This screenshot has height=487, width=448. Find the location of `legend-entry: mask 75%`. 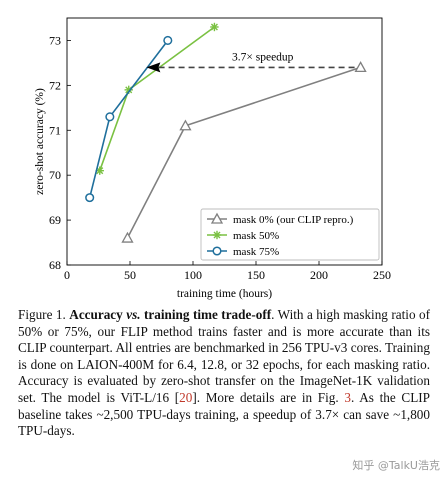

legend-entry: mask 75% is located at coordinates (256, 252).